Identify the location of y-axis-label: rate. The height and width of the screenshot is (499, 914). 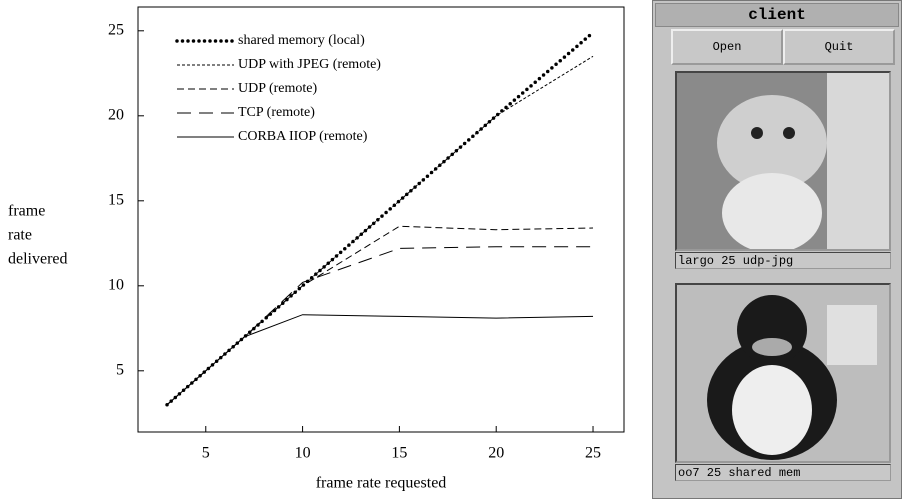
(20, 235).